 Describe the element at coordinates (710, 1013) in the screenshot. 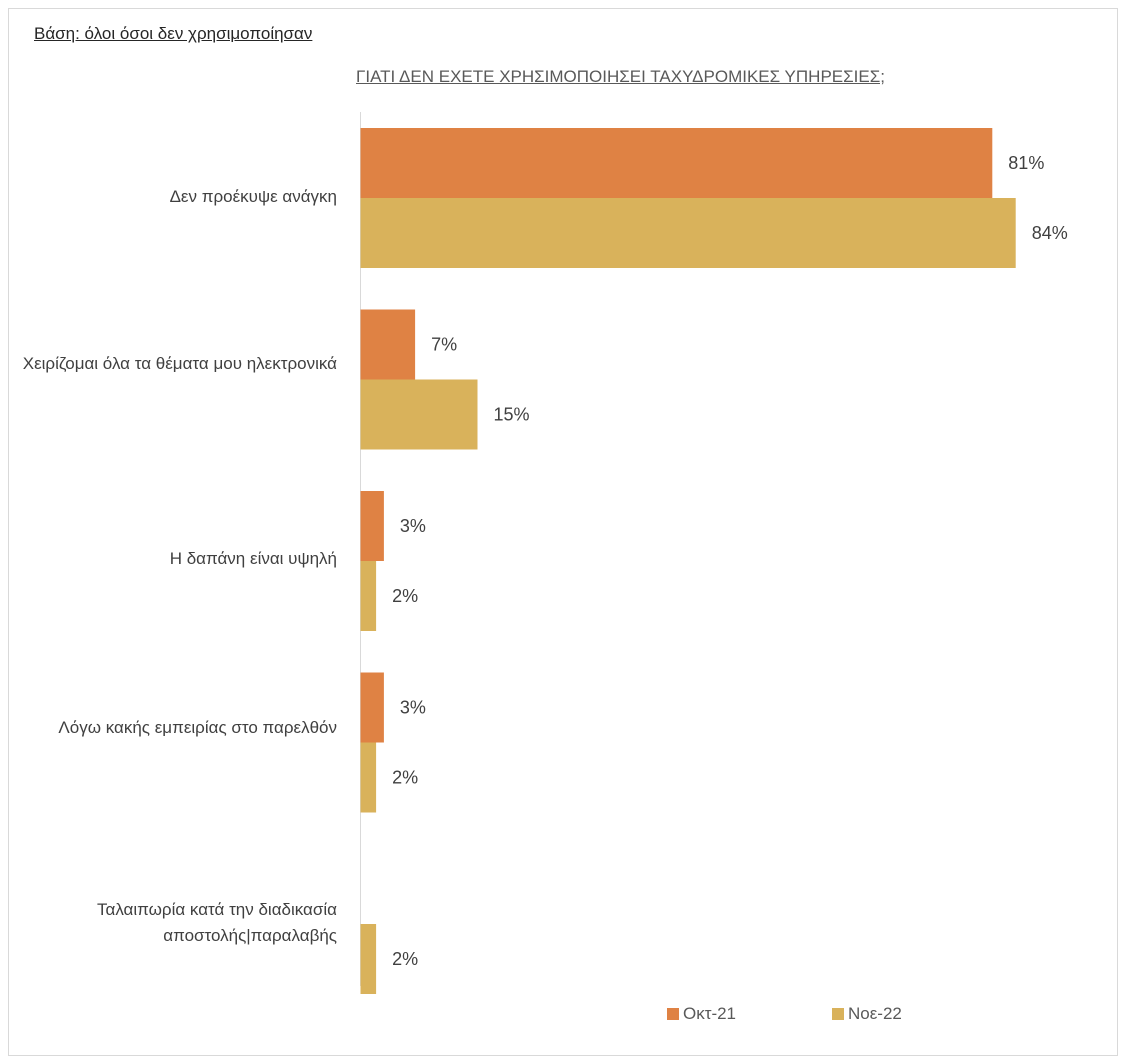

I see `legend-label-series-1: Οκτ-21` at that location.